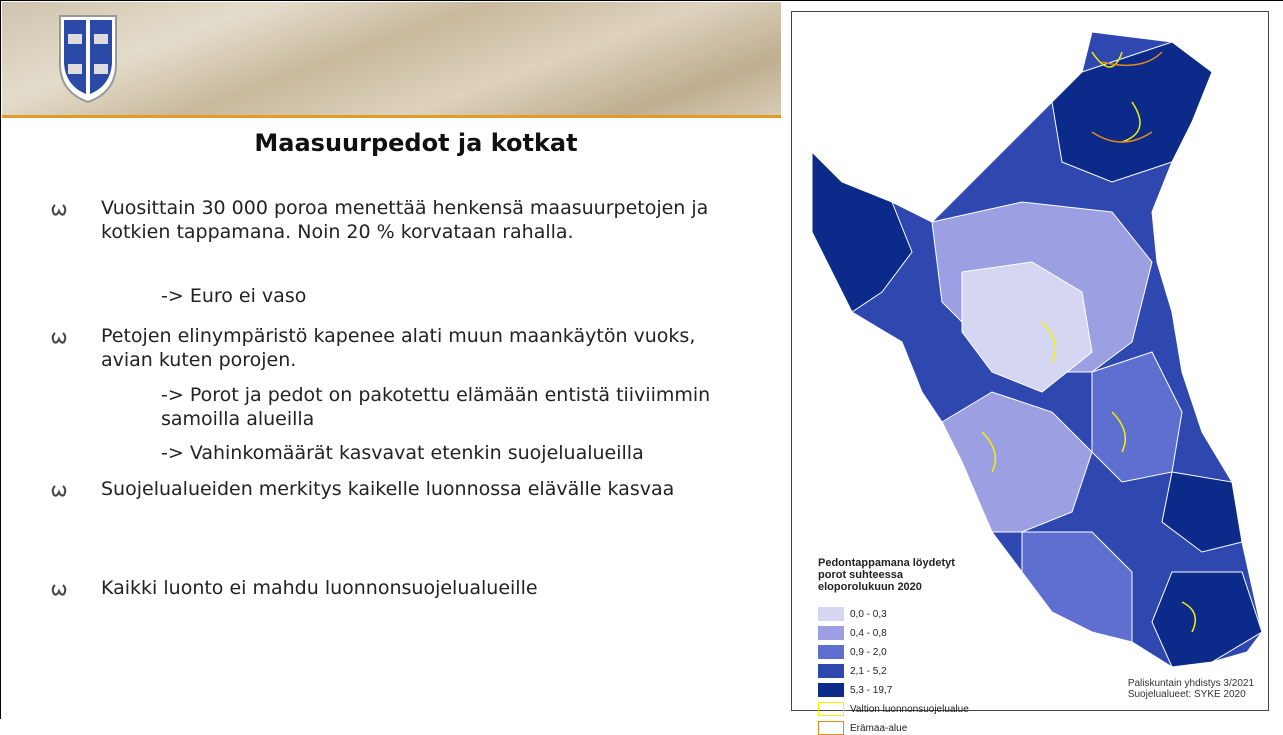 The height and width of the screenshot is (735, 1283). I want to click on legend-item: 5,3 - 19,7, so click(855, 690).